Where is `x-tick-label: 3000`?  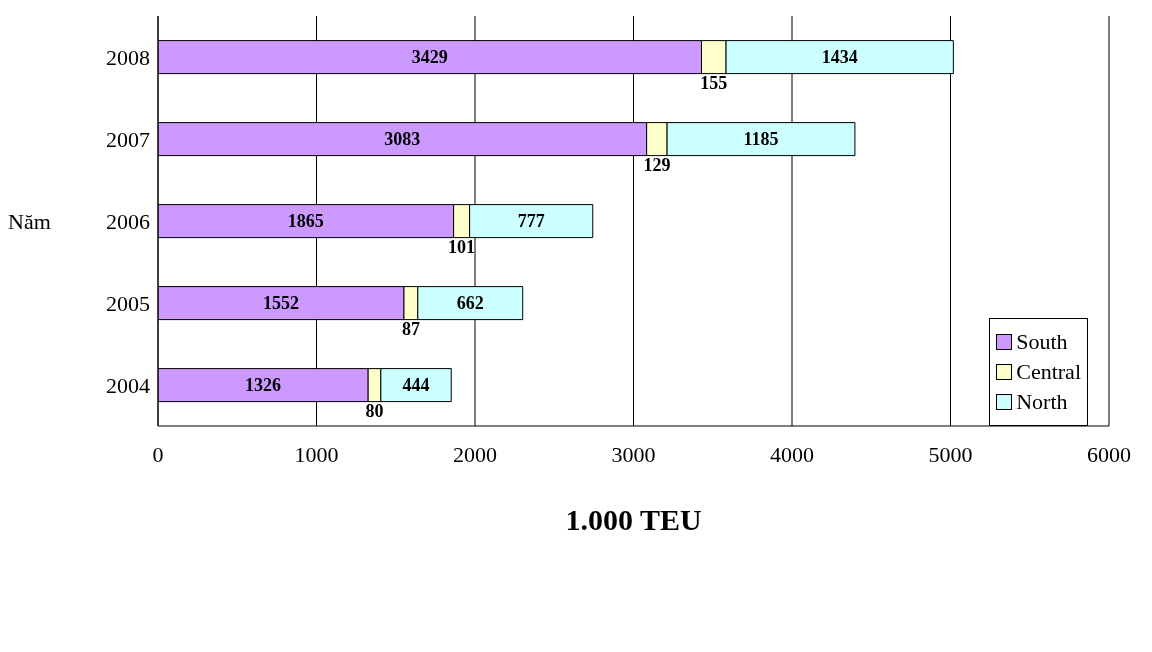
x-tick-label: 3000 is located at coordinates (633, 454).